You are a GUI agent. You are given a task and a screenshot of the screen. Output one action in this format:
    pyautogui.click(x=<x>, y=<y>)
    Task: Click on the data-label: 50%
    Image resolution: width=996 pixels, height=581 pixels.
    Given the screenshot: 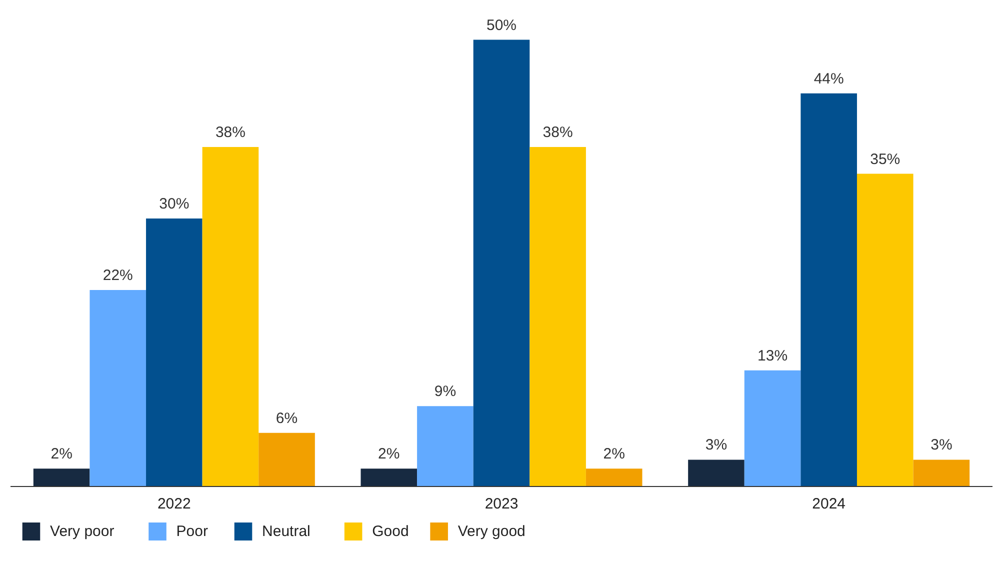 What is the action you would take?
    pyautogui.click(x=501, y=25)
    